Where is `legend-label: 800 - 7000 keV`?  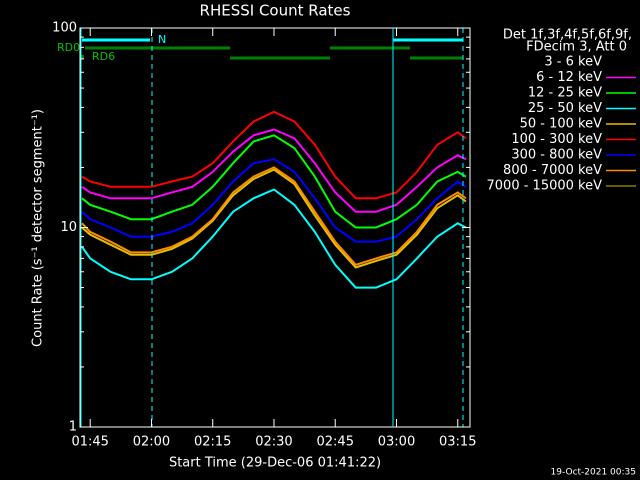 legend-label: 800 - 7000 keV is located at coordinates (552, 170).